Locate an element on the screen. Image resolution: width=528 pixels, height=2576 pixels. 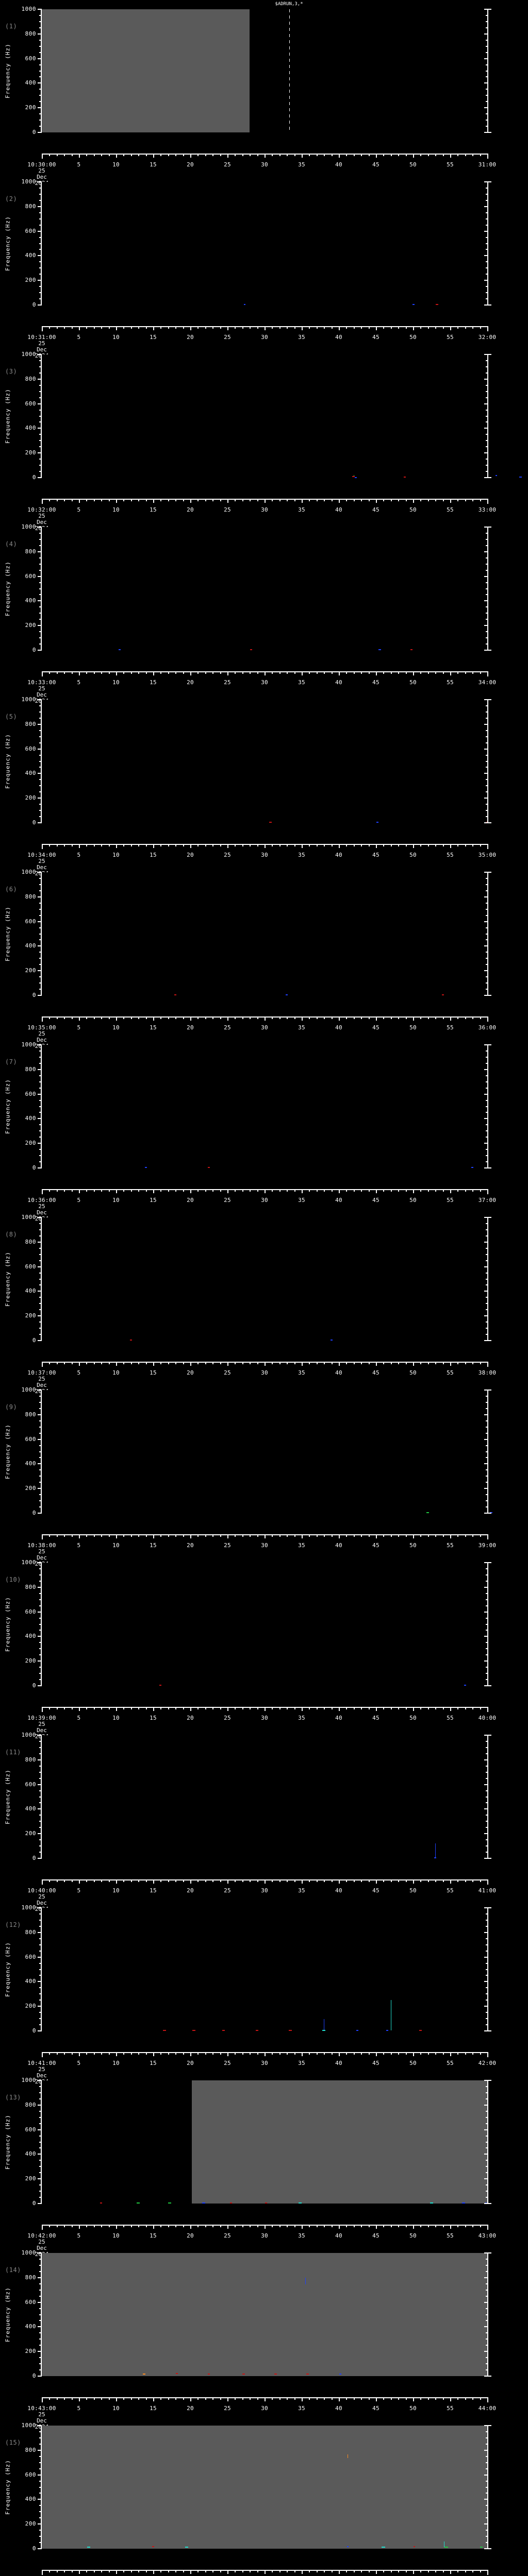
x-tick-label: 50 is located at coordinates (413, 1200).